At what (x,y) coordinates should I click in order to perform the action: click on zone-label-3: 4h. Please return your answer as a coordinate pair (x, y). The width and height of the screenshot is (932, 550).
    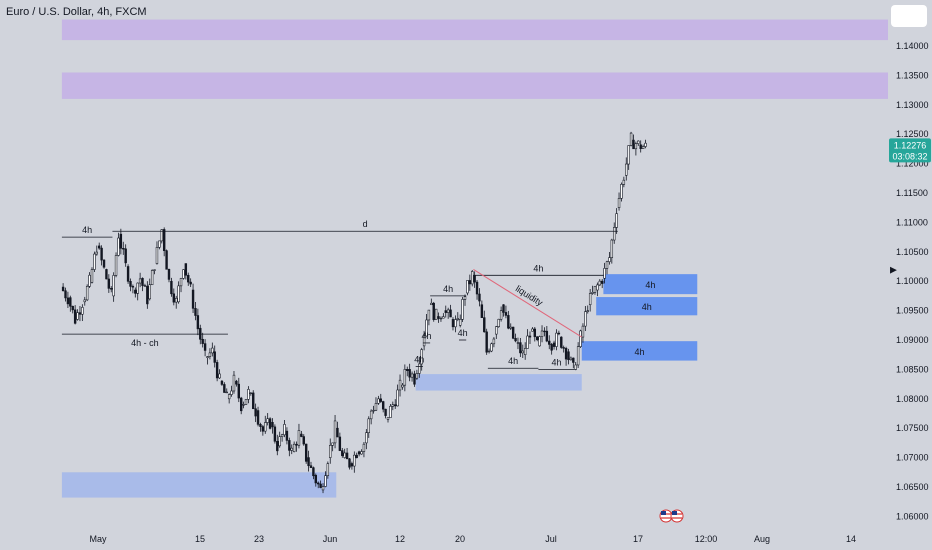
    Looking at the image, I should click on (647, 307).